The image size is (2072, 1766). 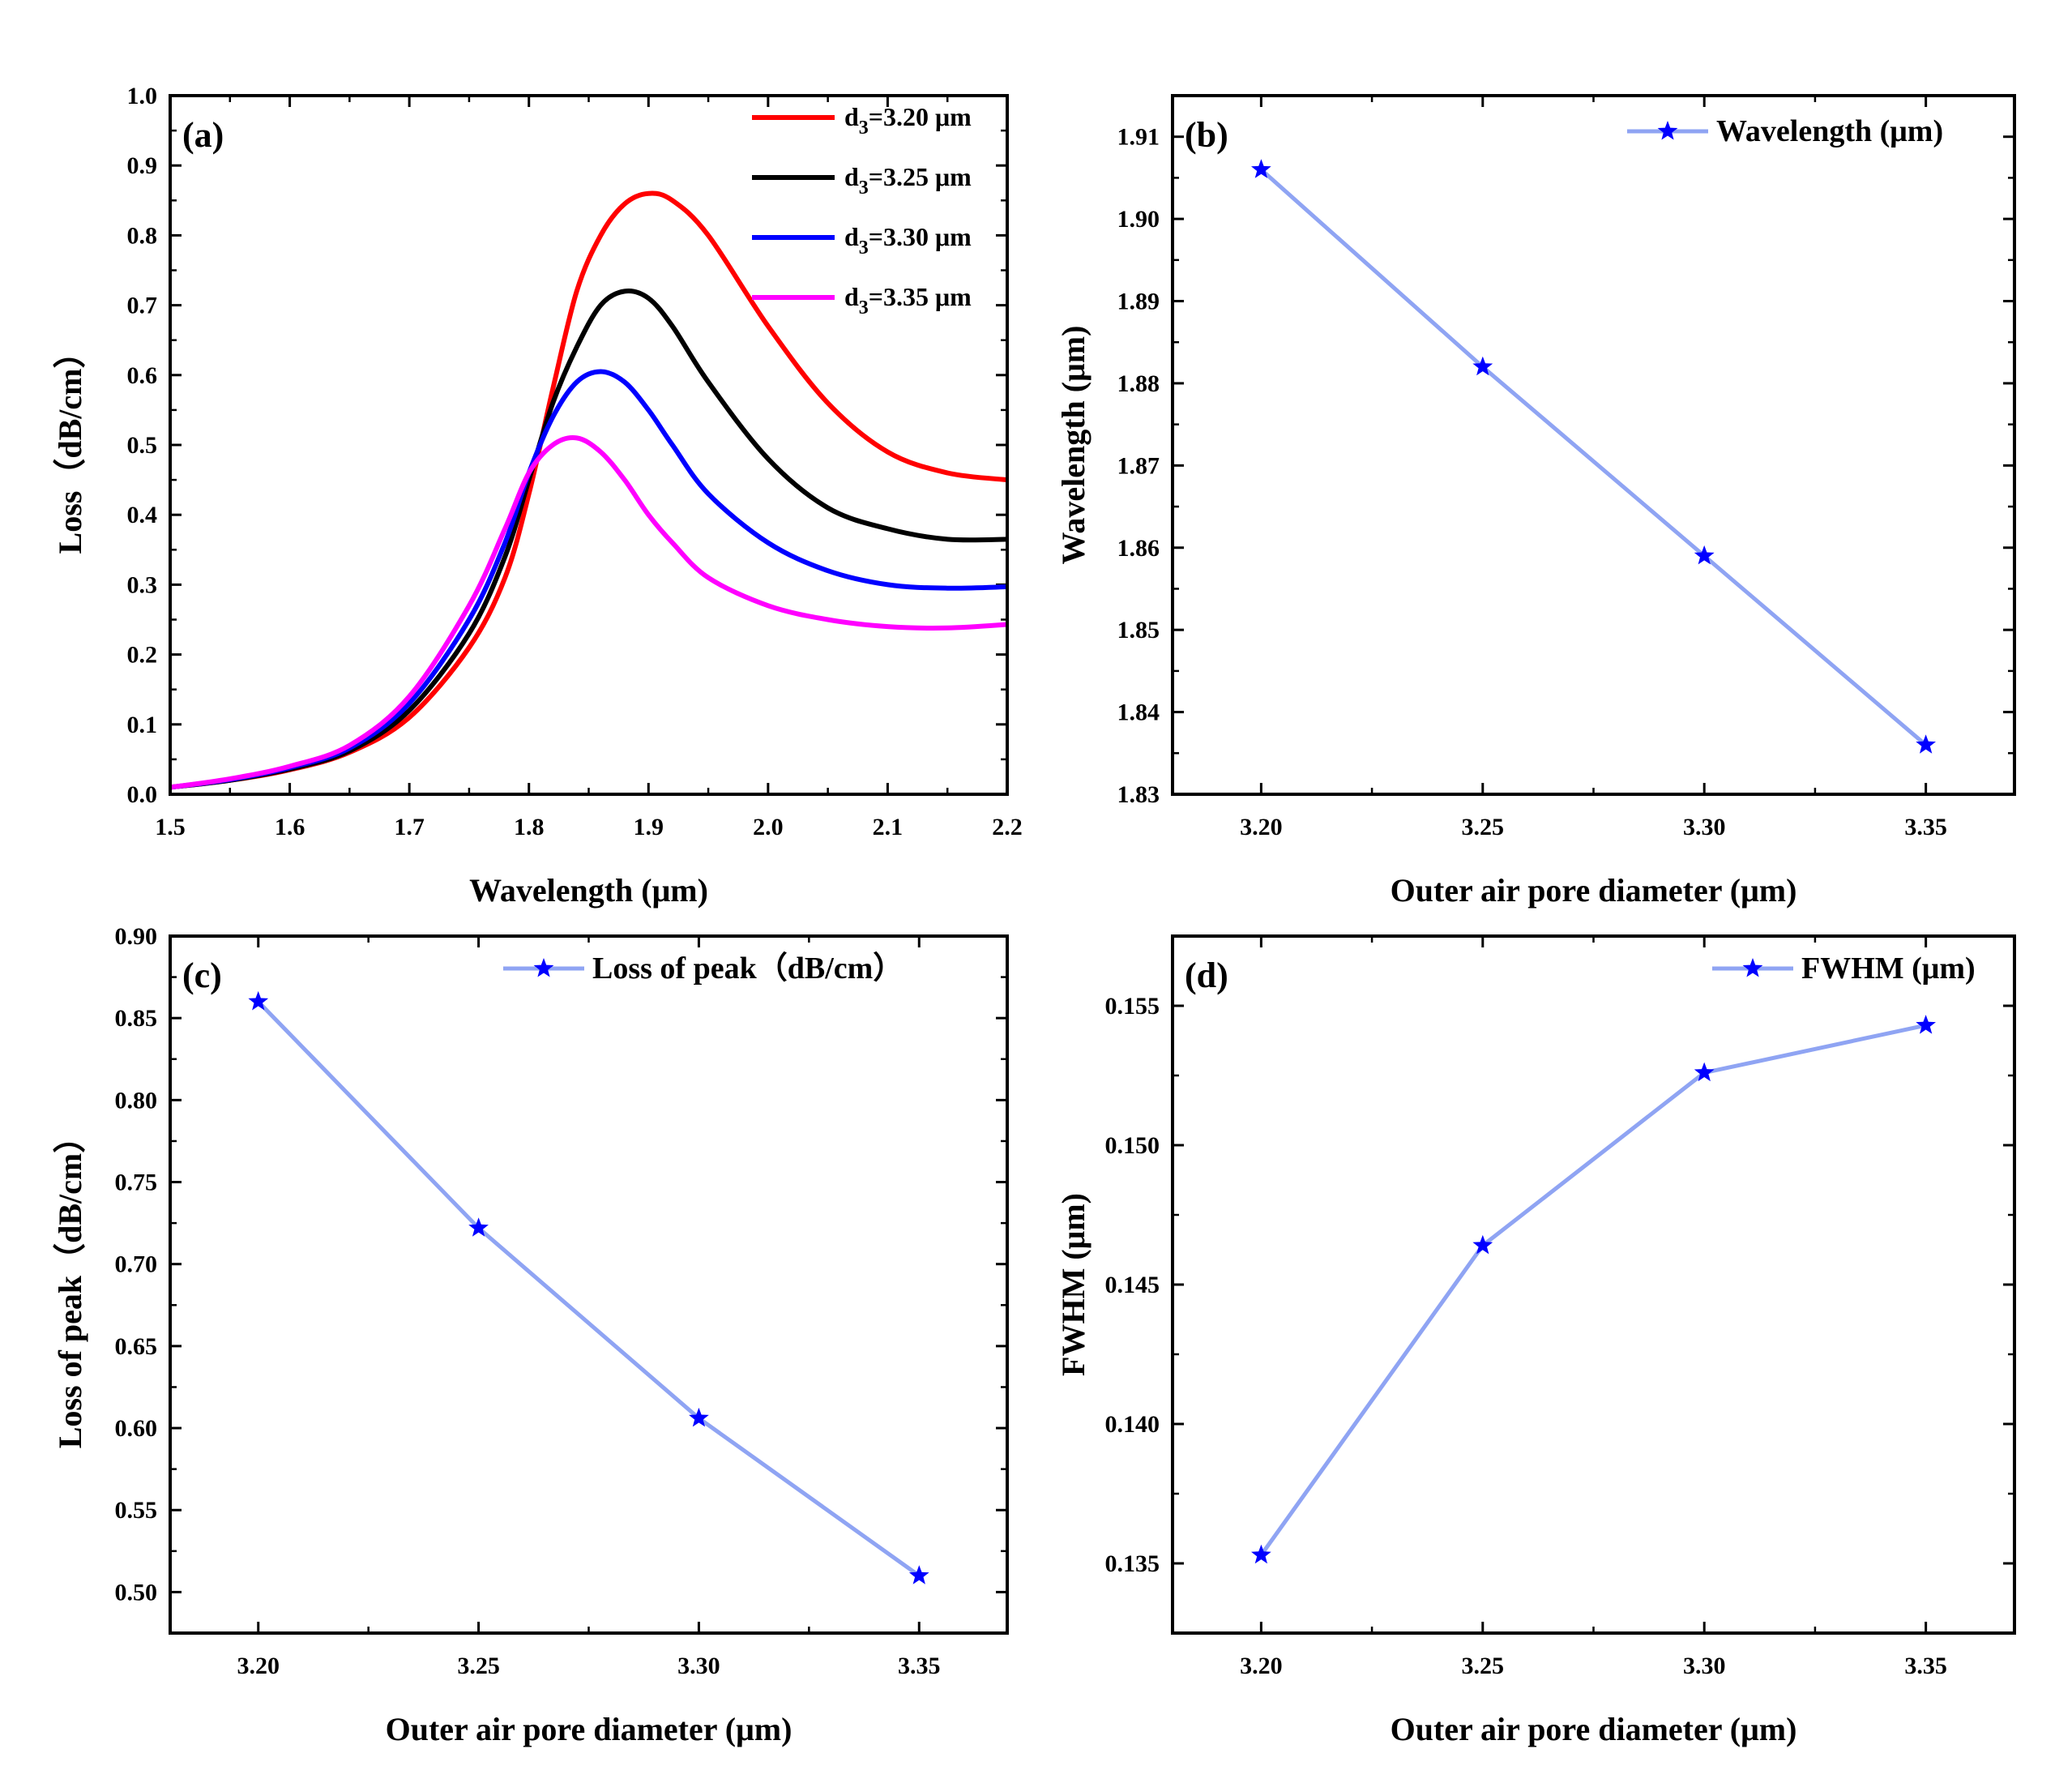 I want to click on y-tick-label: 1.83, so click(x=1138, y=795).